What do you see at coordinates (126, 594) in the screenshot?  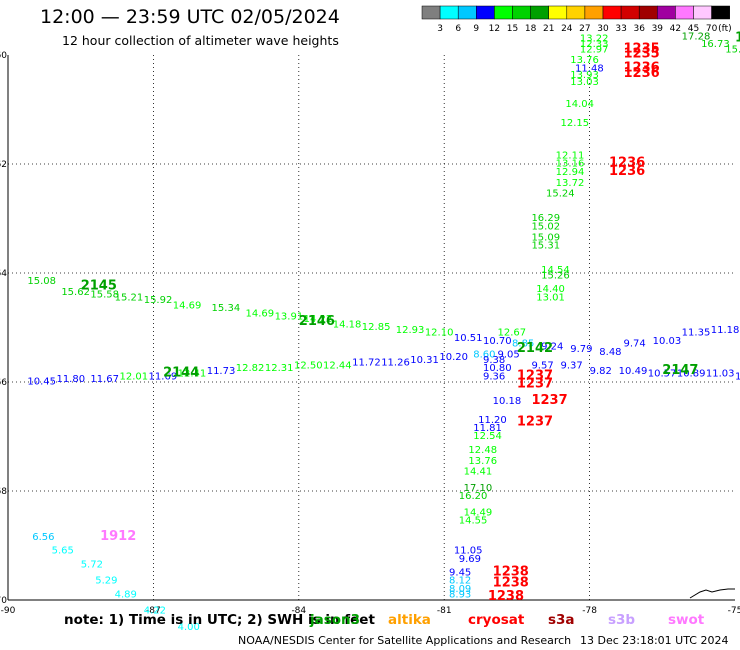 I see `wave-height-label: 4.89` at bounding box center [126, 594].